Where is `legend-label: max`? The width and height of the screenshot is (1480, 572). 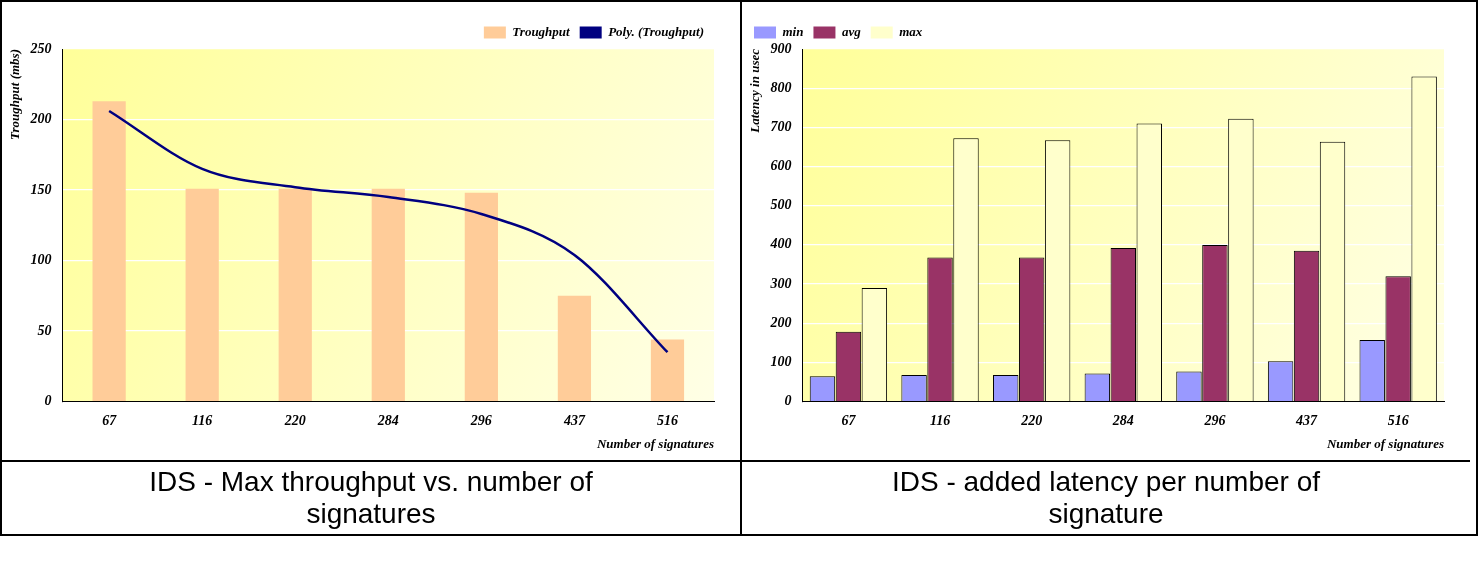
legend-label: max is located at coordinates (911, 31).